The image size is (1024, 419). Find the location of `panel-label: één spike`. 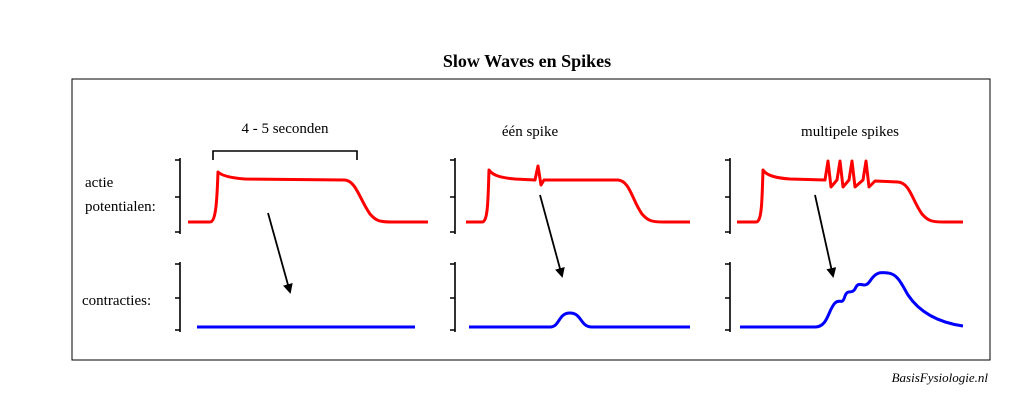

panel-label: één spike is located at coordinates (530, 132).